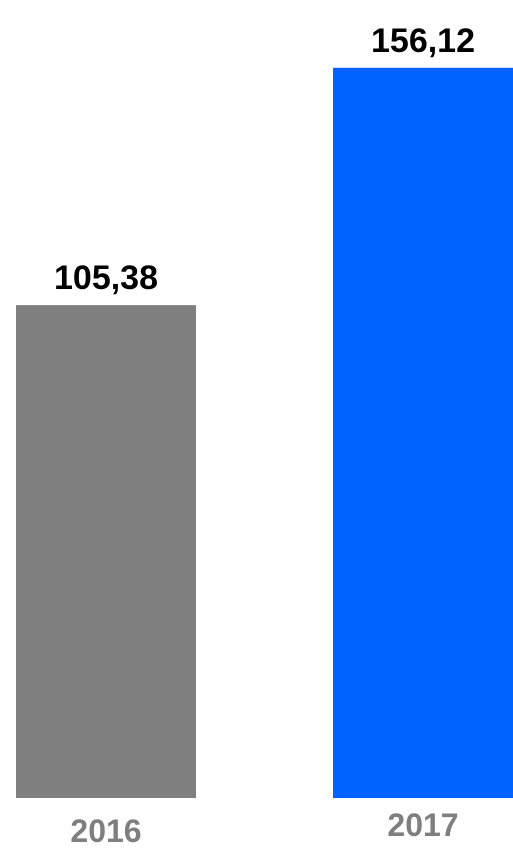  Describe the element at coordinates (422, 825) in the screenshot. I see `x-tick-label-2017: 2017` at that location.